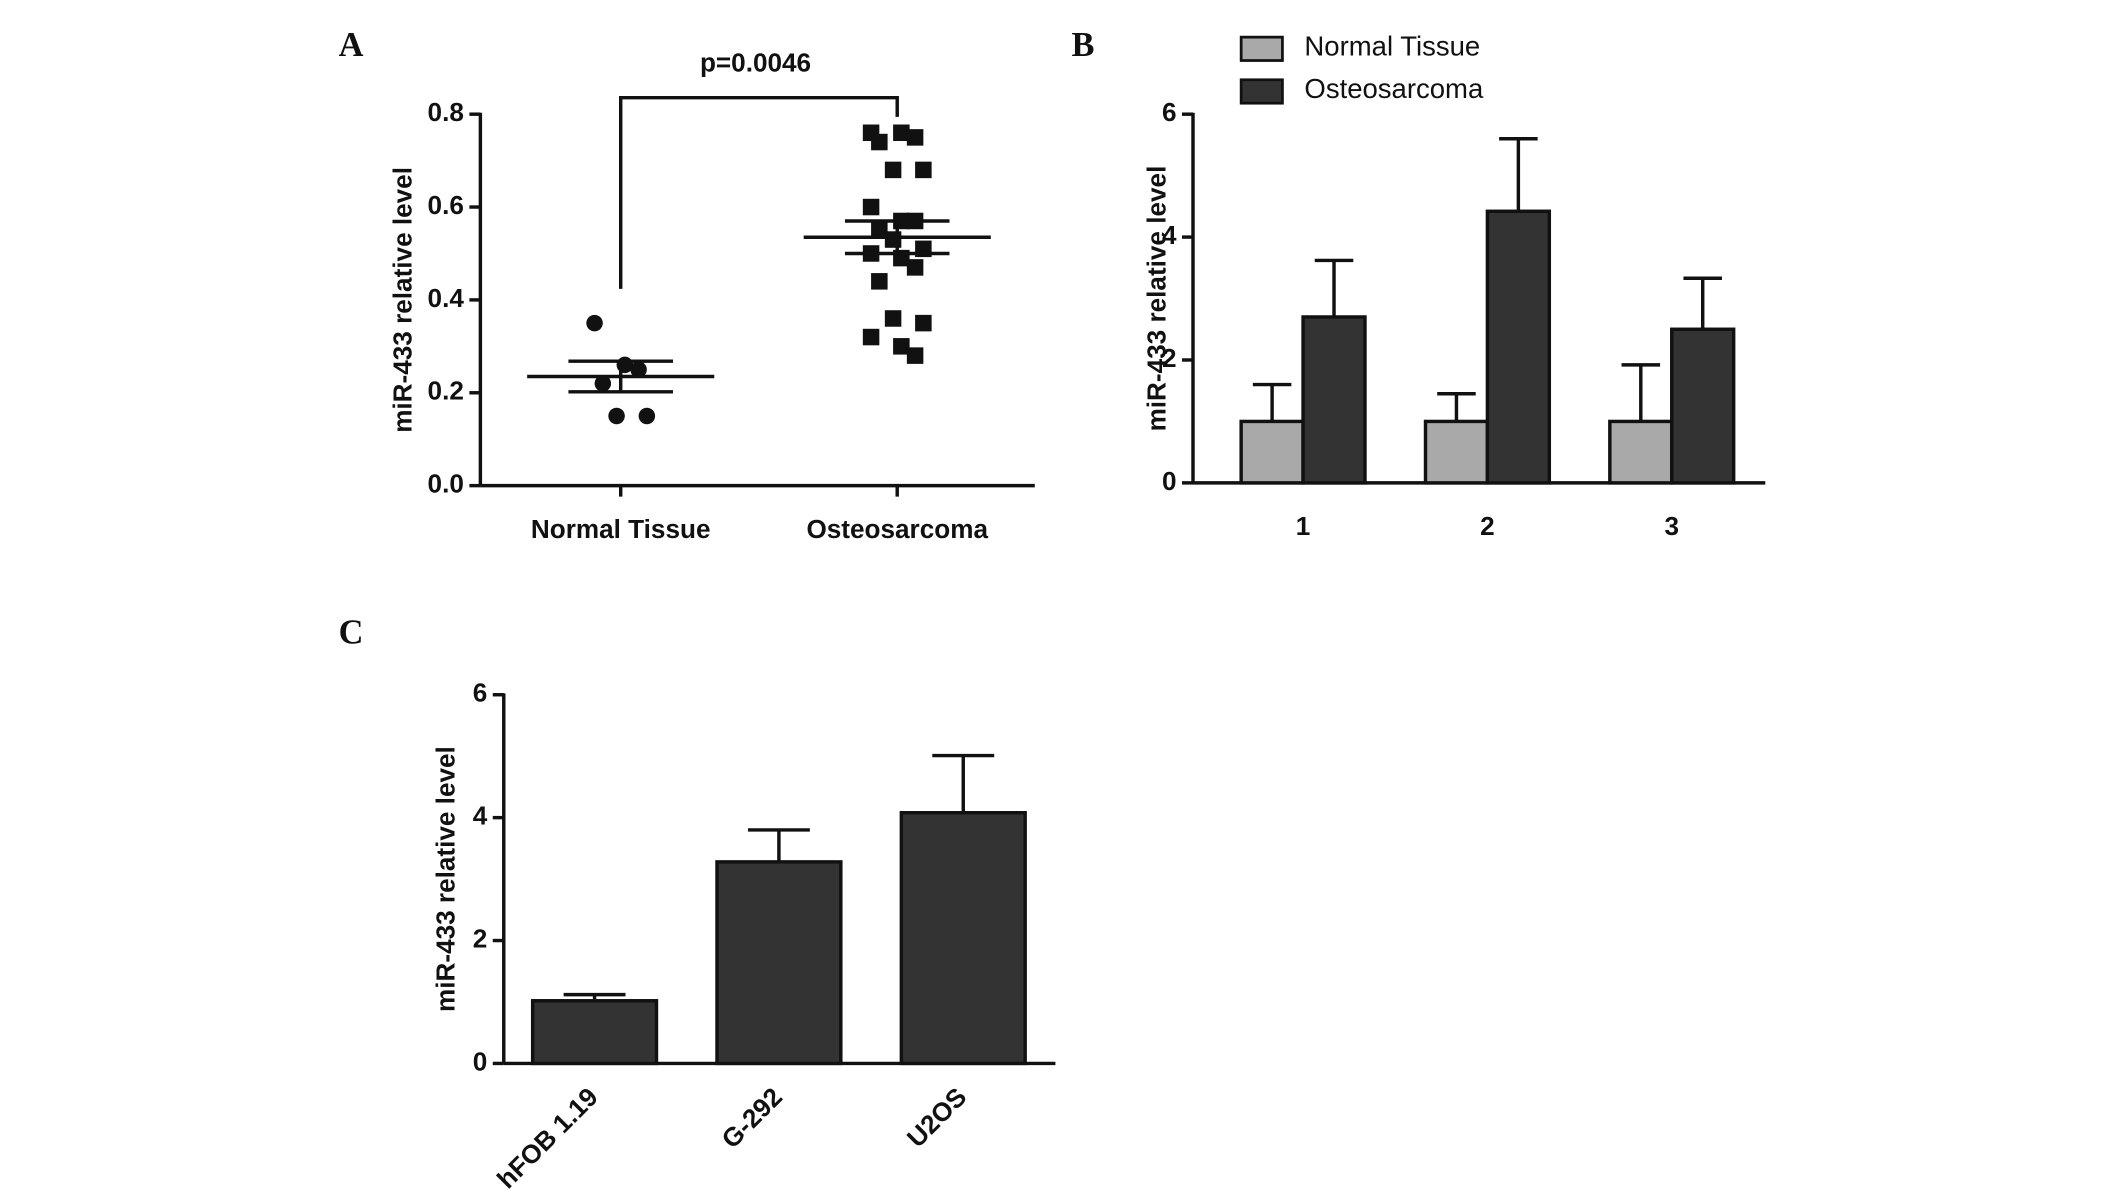 This screenshot has width=2126, height=1190. I want to click on x-tick-label: 2, so click(1487, 526).